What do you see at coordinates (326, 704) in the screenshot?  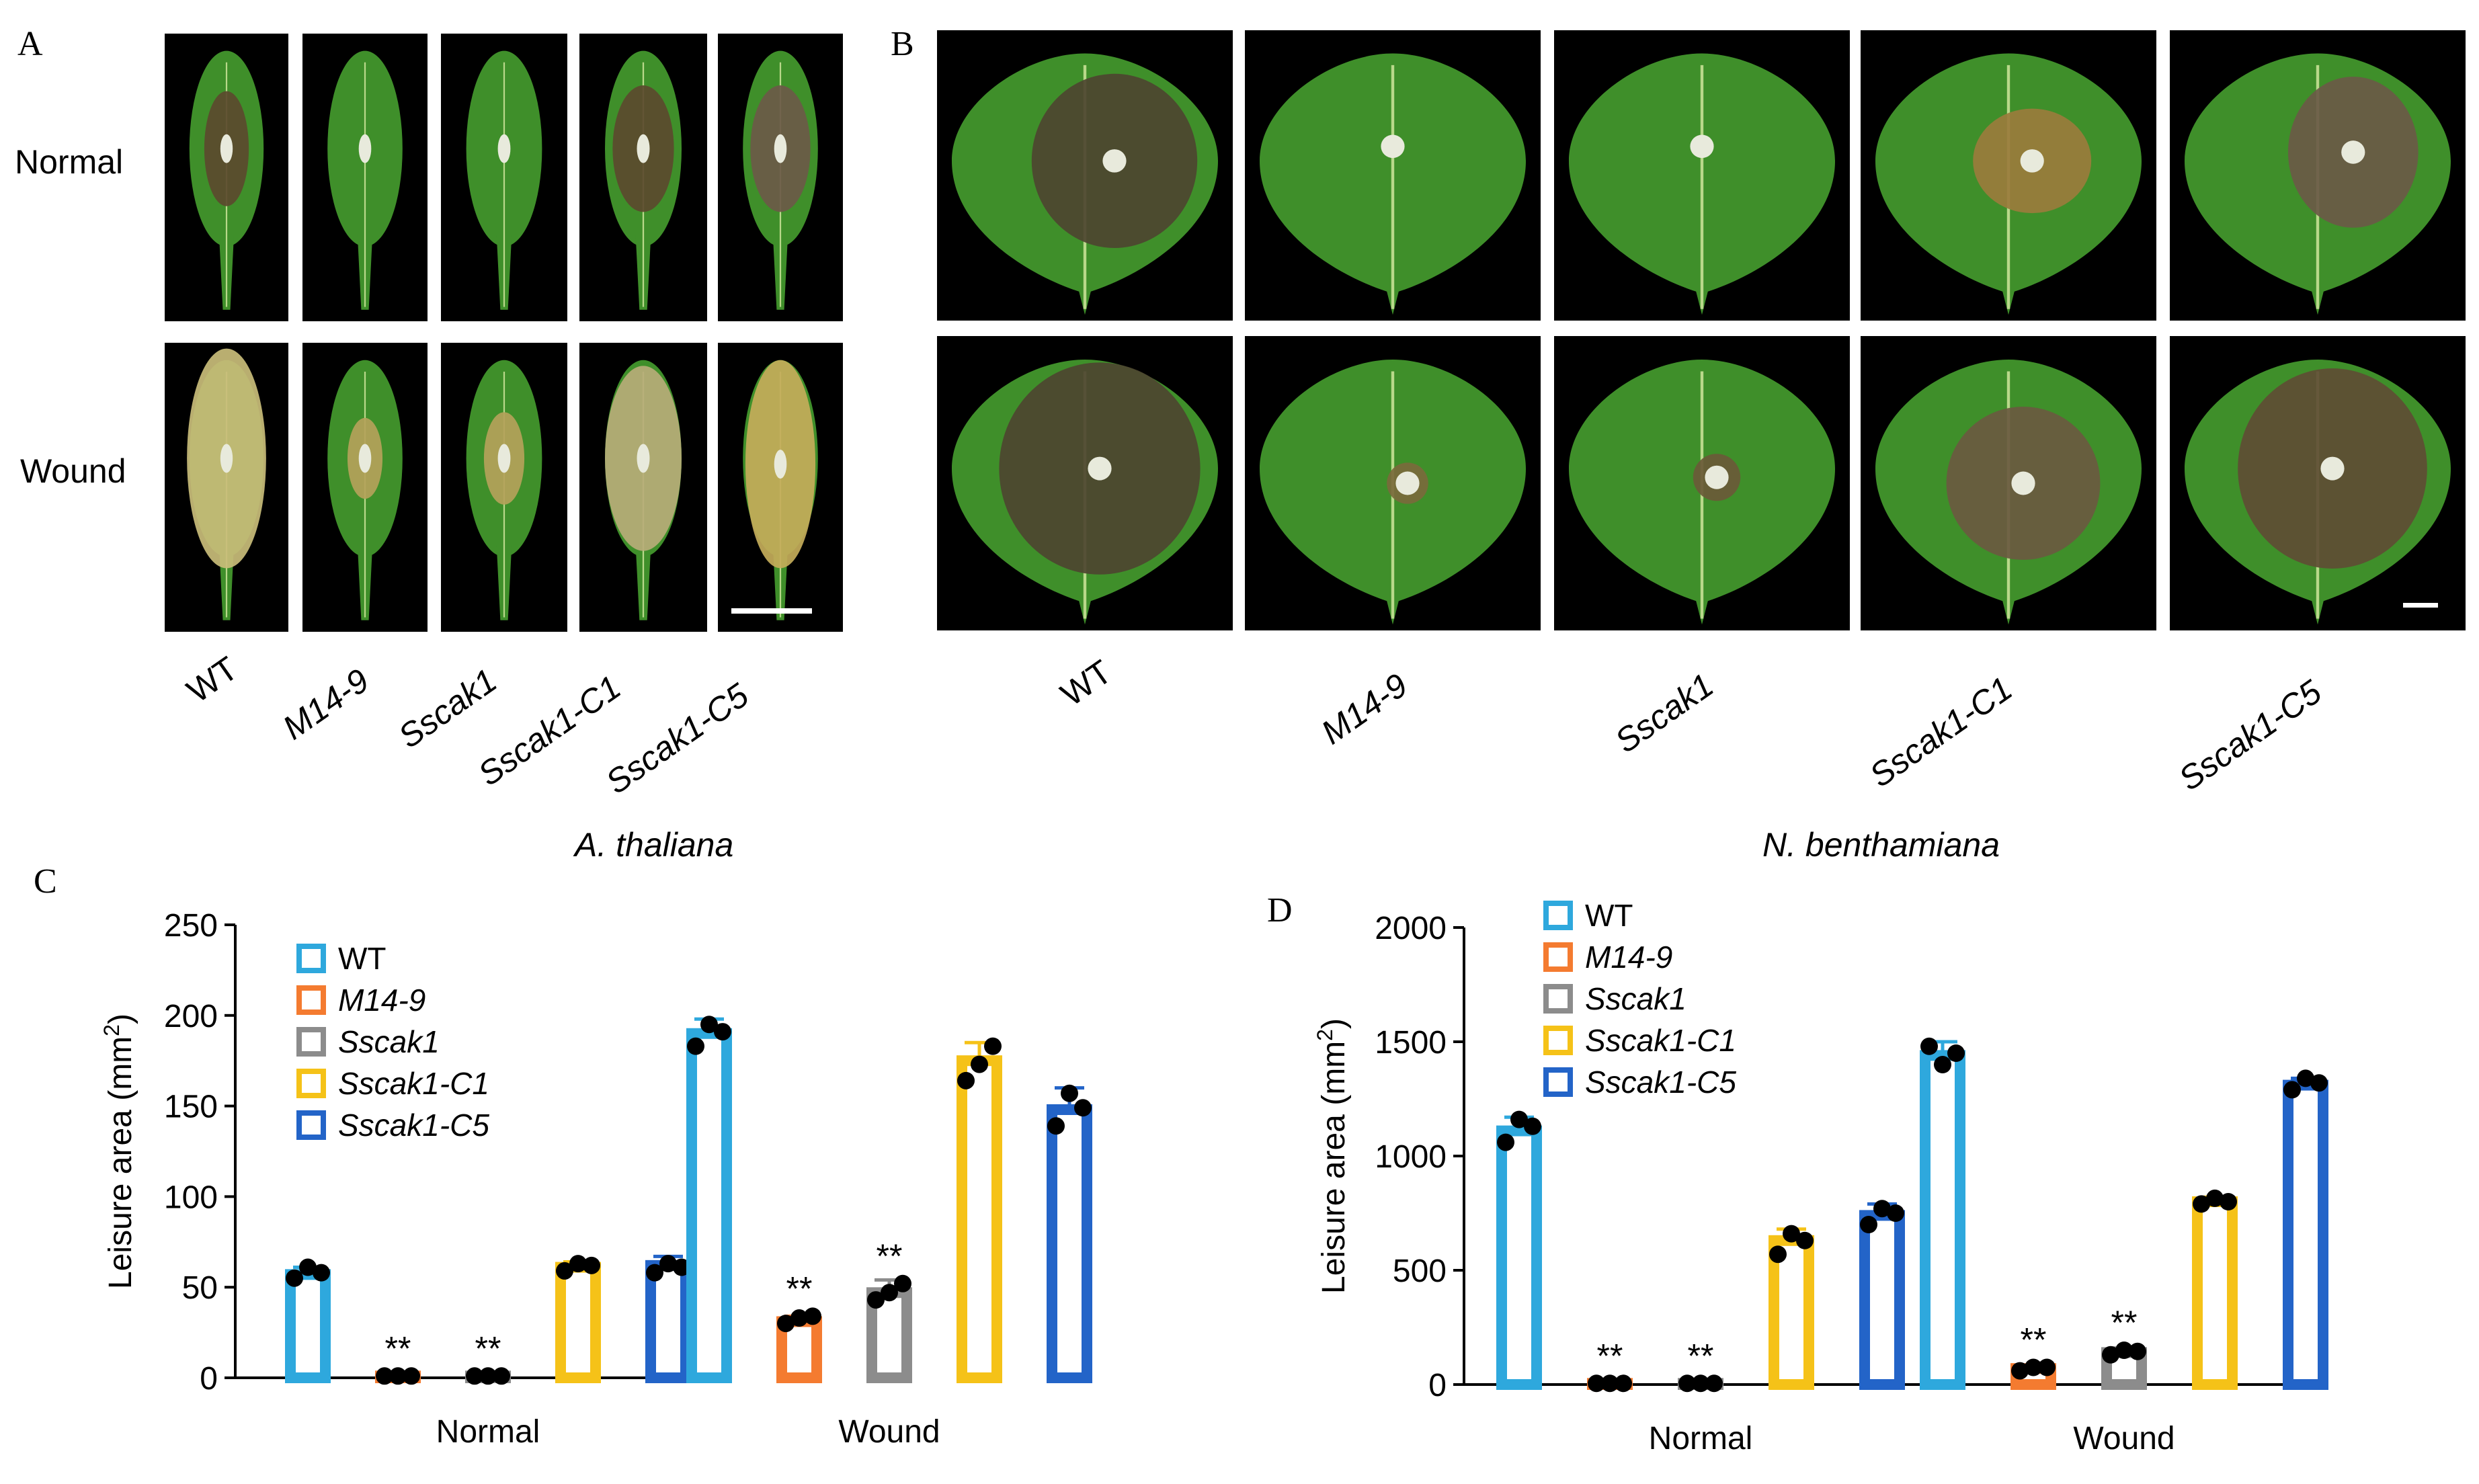 I see `strain-label-a-2: M14-9` at bounding box center [326, 704].